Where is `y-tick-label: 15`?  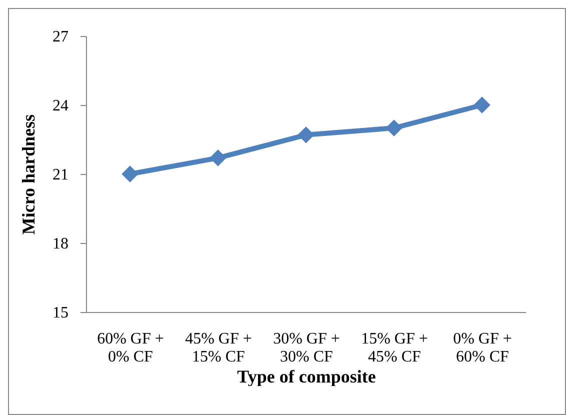 y-tick-label: 15 is located at coordinates (60, 313).